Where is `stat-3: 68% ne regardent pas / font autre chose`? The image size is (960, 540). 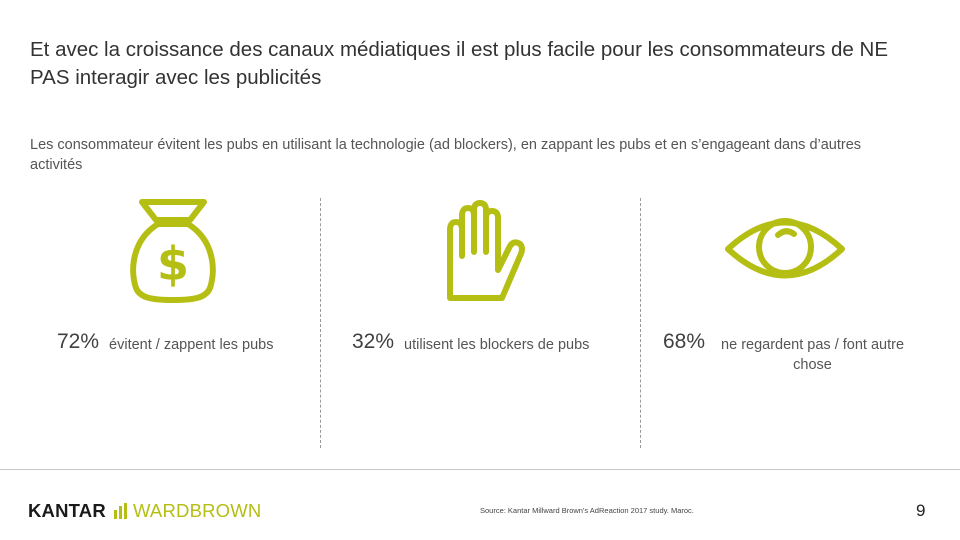
stat-3: 68% ne regardent pas / font autre chose is located at coordinates (786, 352).